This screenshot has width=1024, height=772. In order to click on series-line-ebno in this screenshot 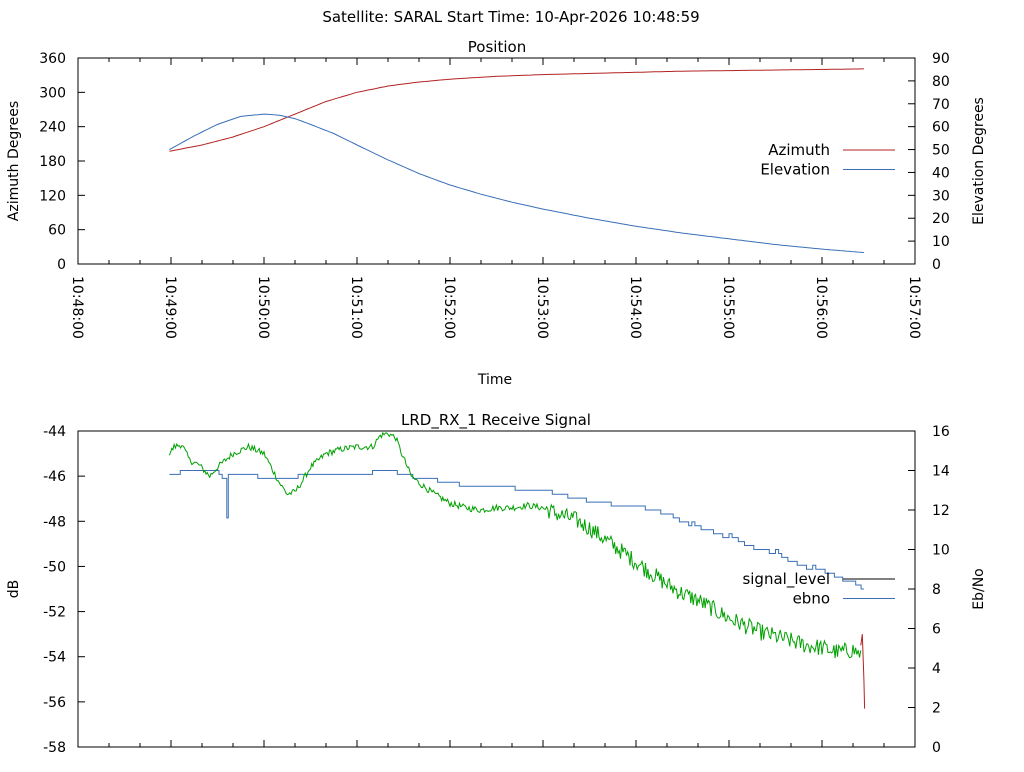, I will do `click(516, 530)`.